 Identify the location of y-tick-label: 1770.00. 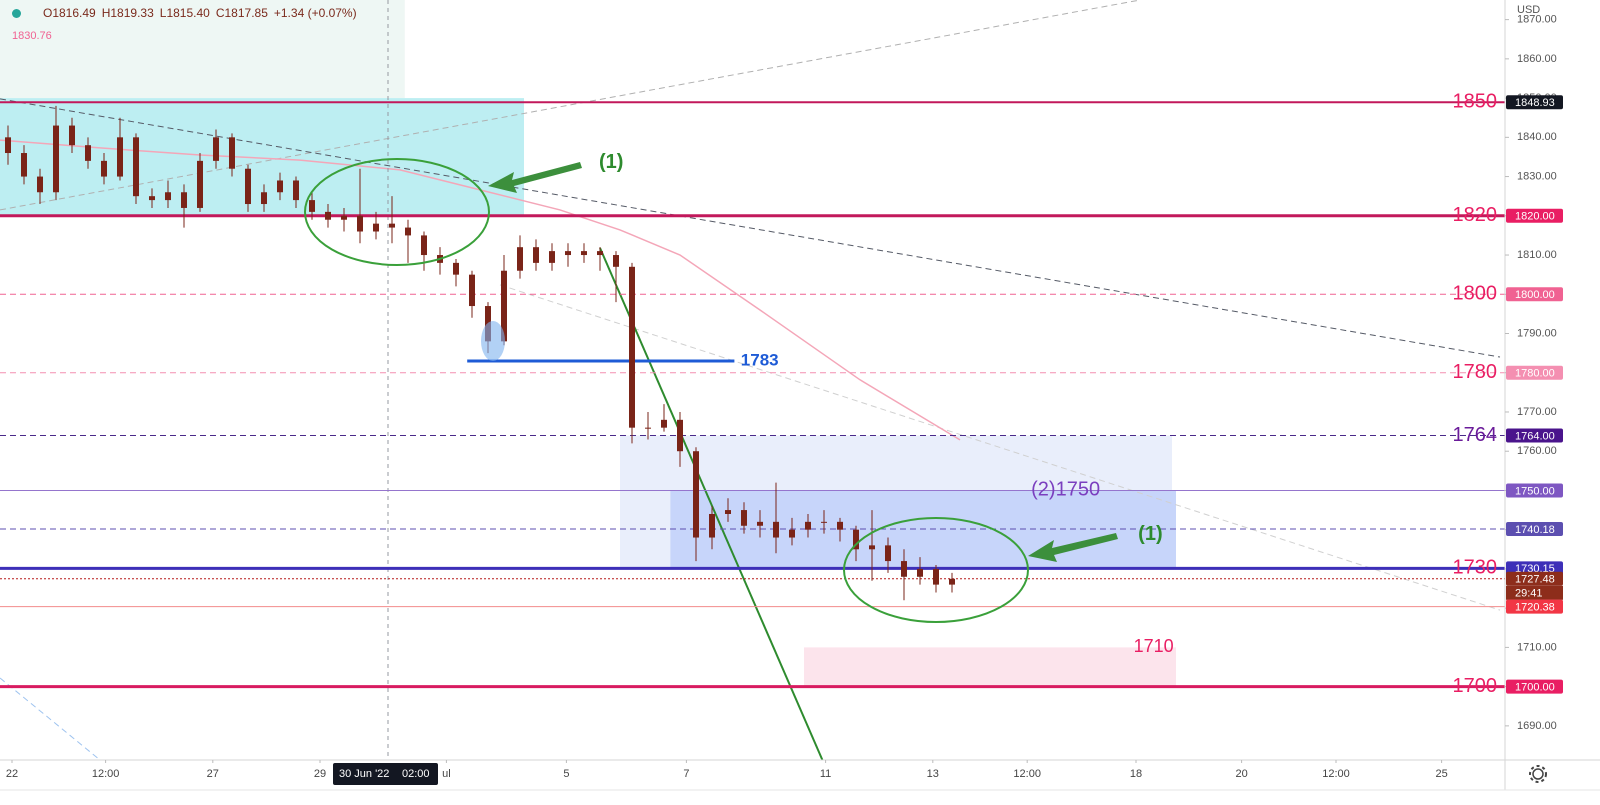
(1537, 412).